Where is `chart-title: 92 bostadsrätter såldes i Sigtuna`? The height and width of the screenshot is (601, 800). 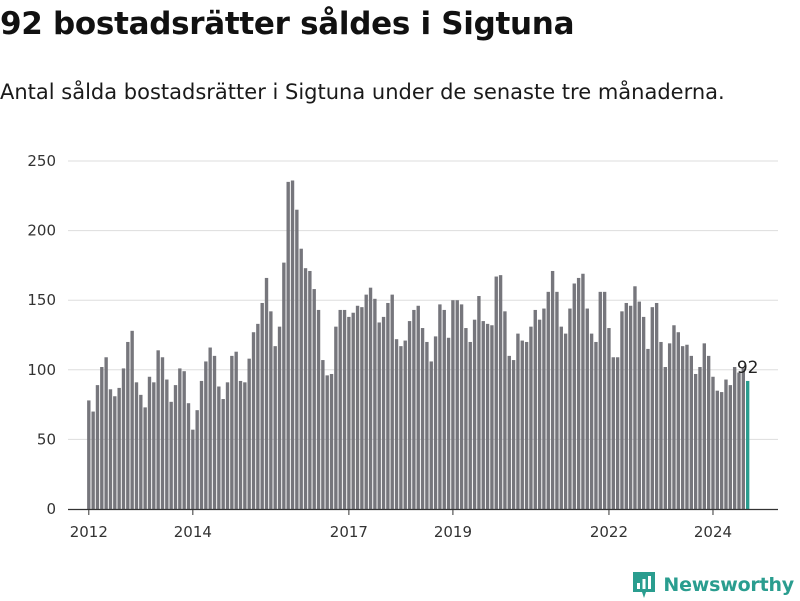
chart-title: 92 bostadsrätter såldes i Sigtuna is located at coordinates (287, 24).